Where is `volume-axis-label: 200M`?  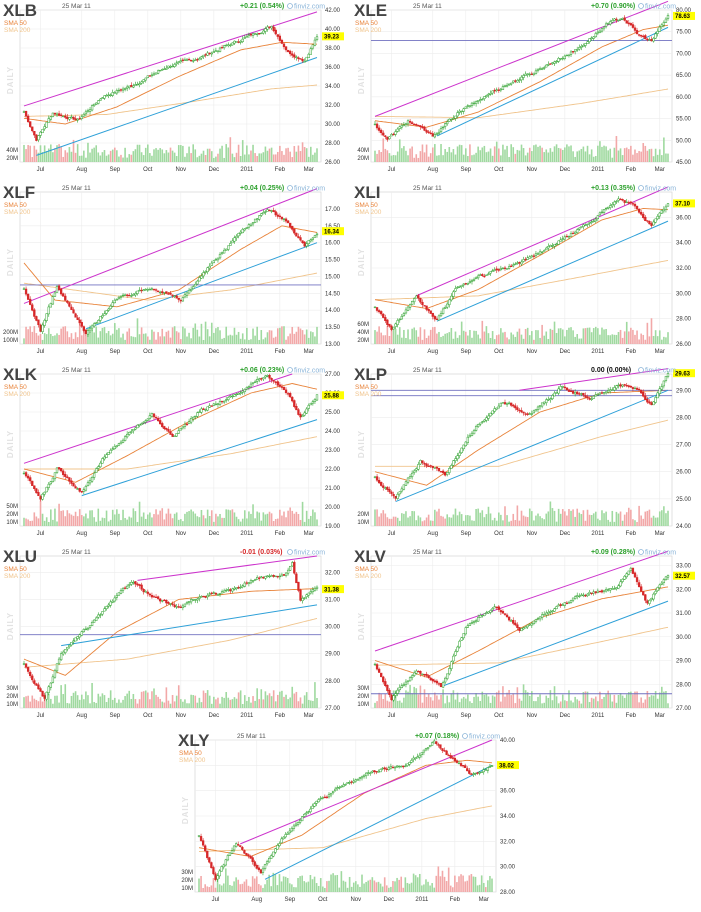 volume-axis-label: 200M is located at coordinates (10, 333).